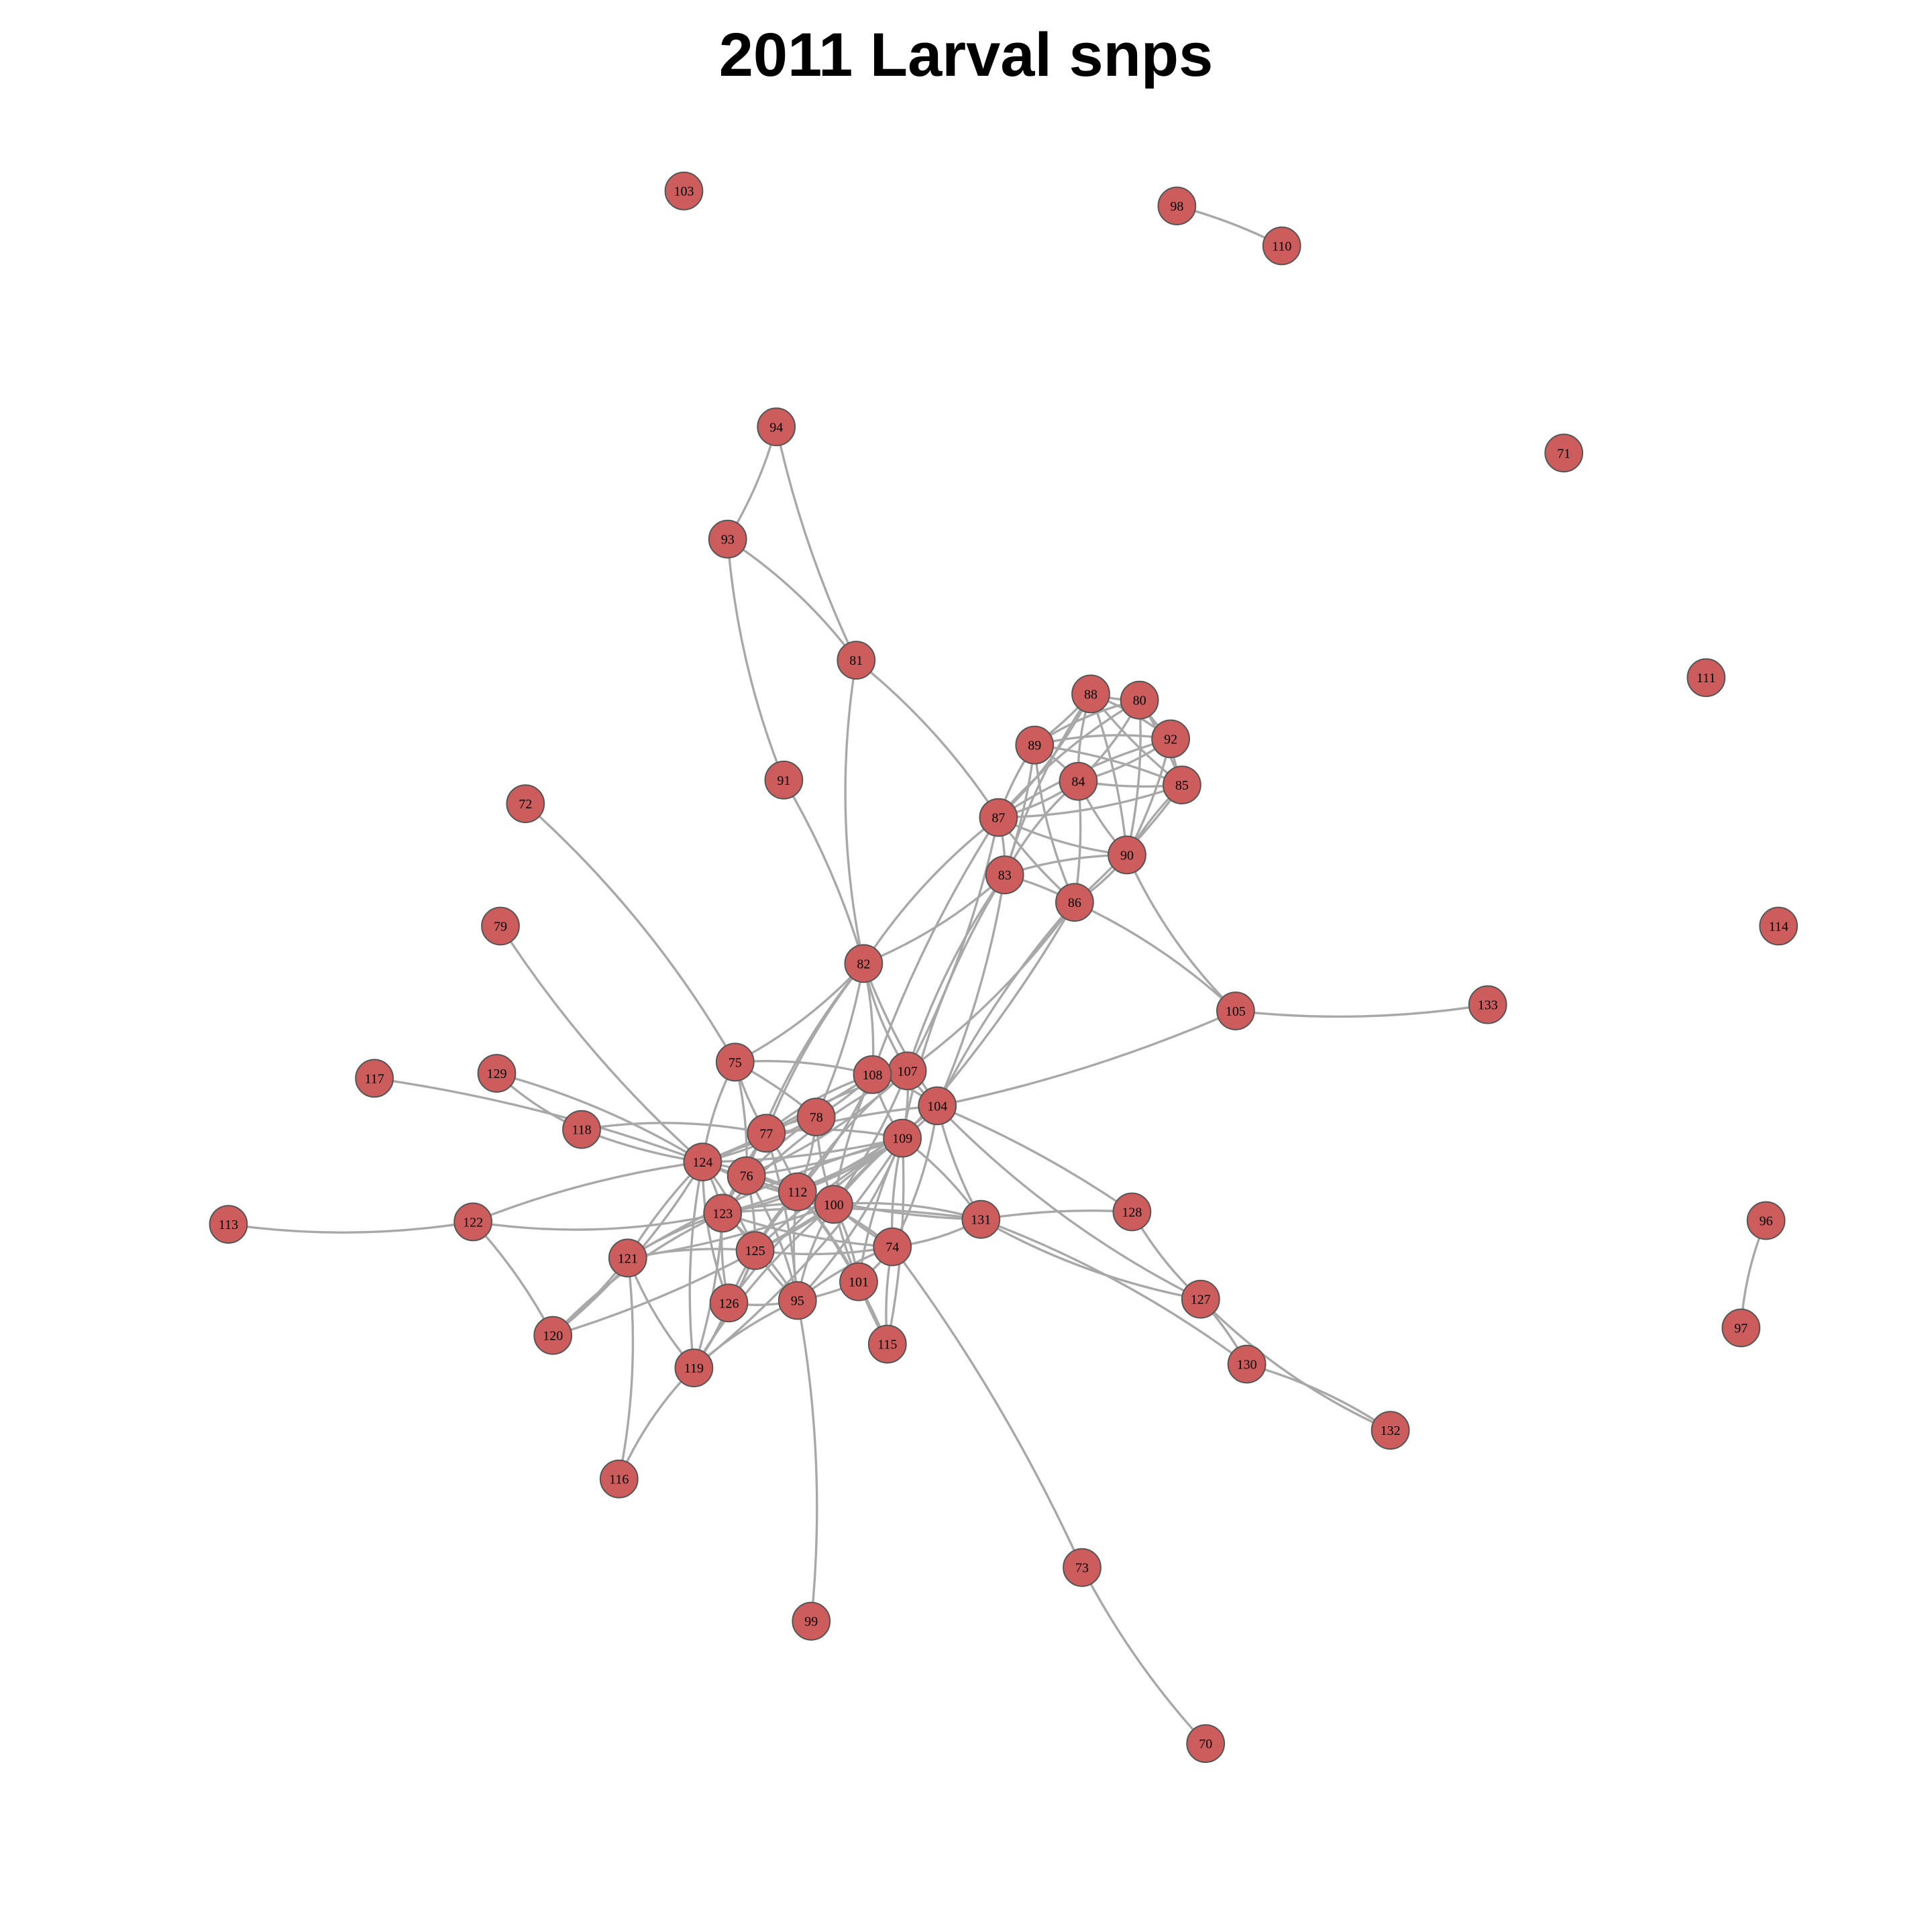 This screenshot has height=1932, width=1932. I want to click on node-126-label: 126, so click(729, 1303).